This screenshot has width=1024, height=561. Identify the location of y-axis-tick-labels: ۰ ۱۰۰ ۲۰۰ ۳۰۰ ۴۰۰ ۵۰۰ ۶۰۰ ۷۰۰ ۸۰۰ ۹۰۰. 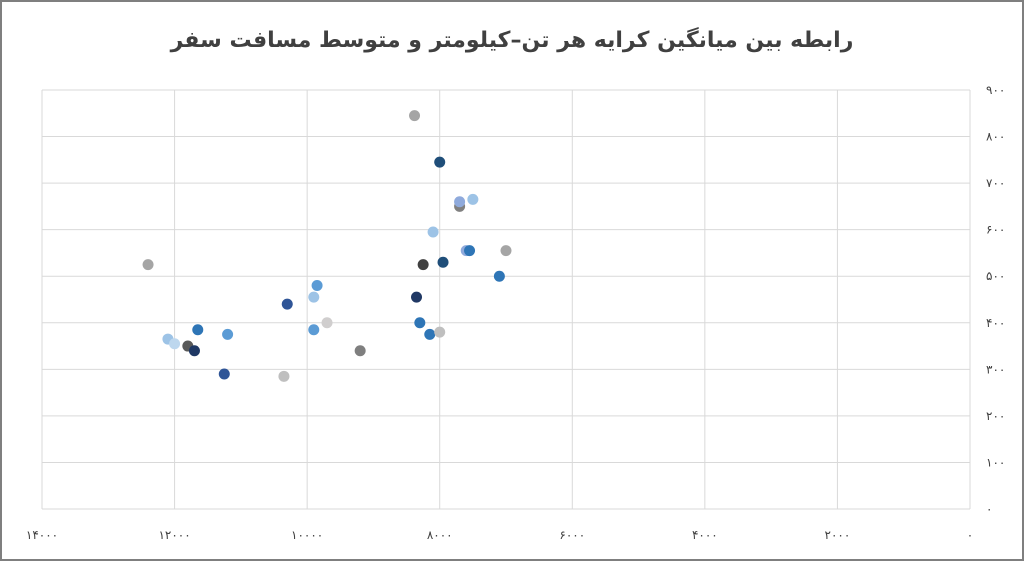
(995, 299).